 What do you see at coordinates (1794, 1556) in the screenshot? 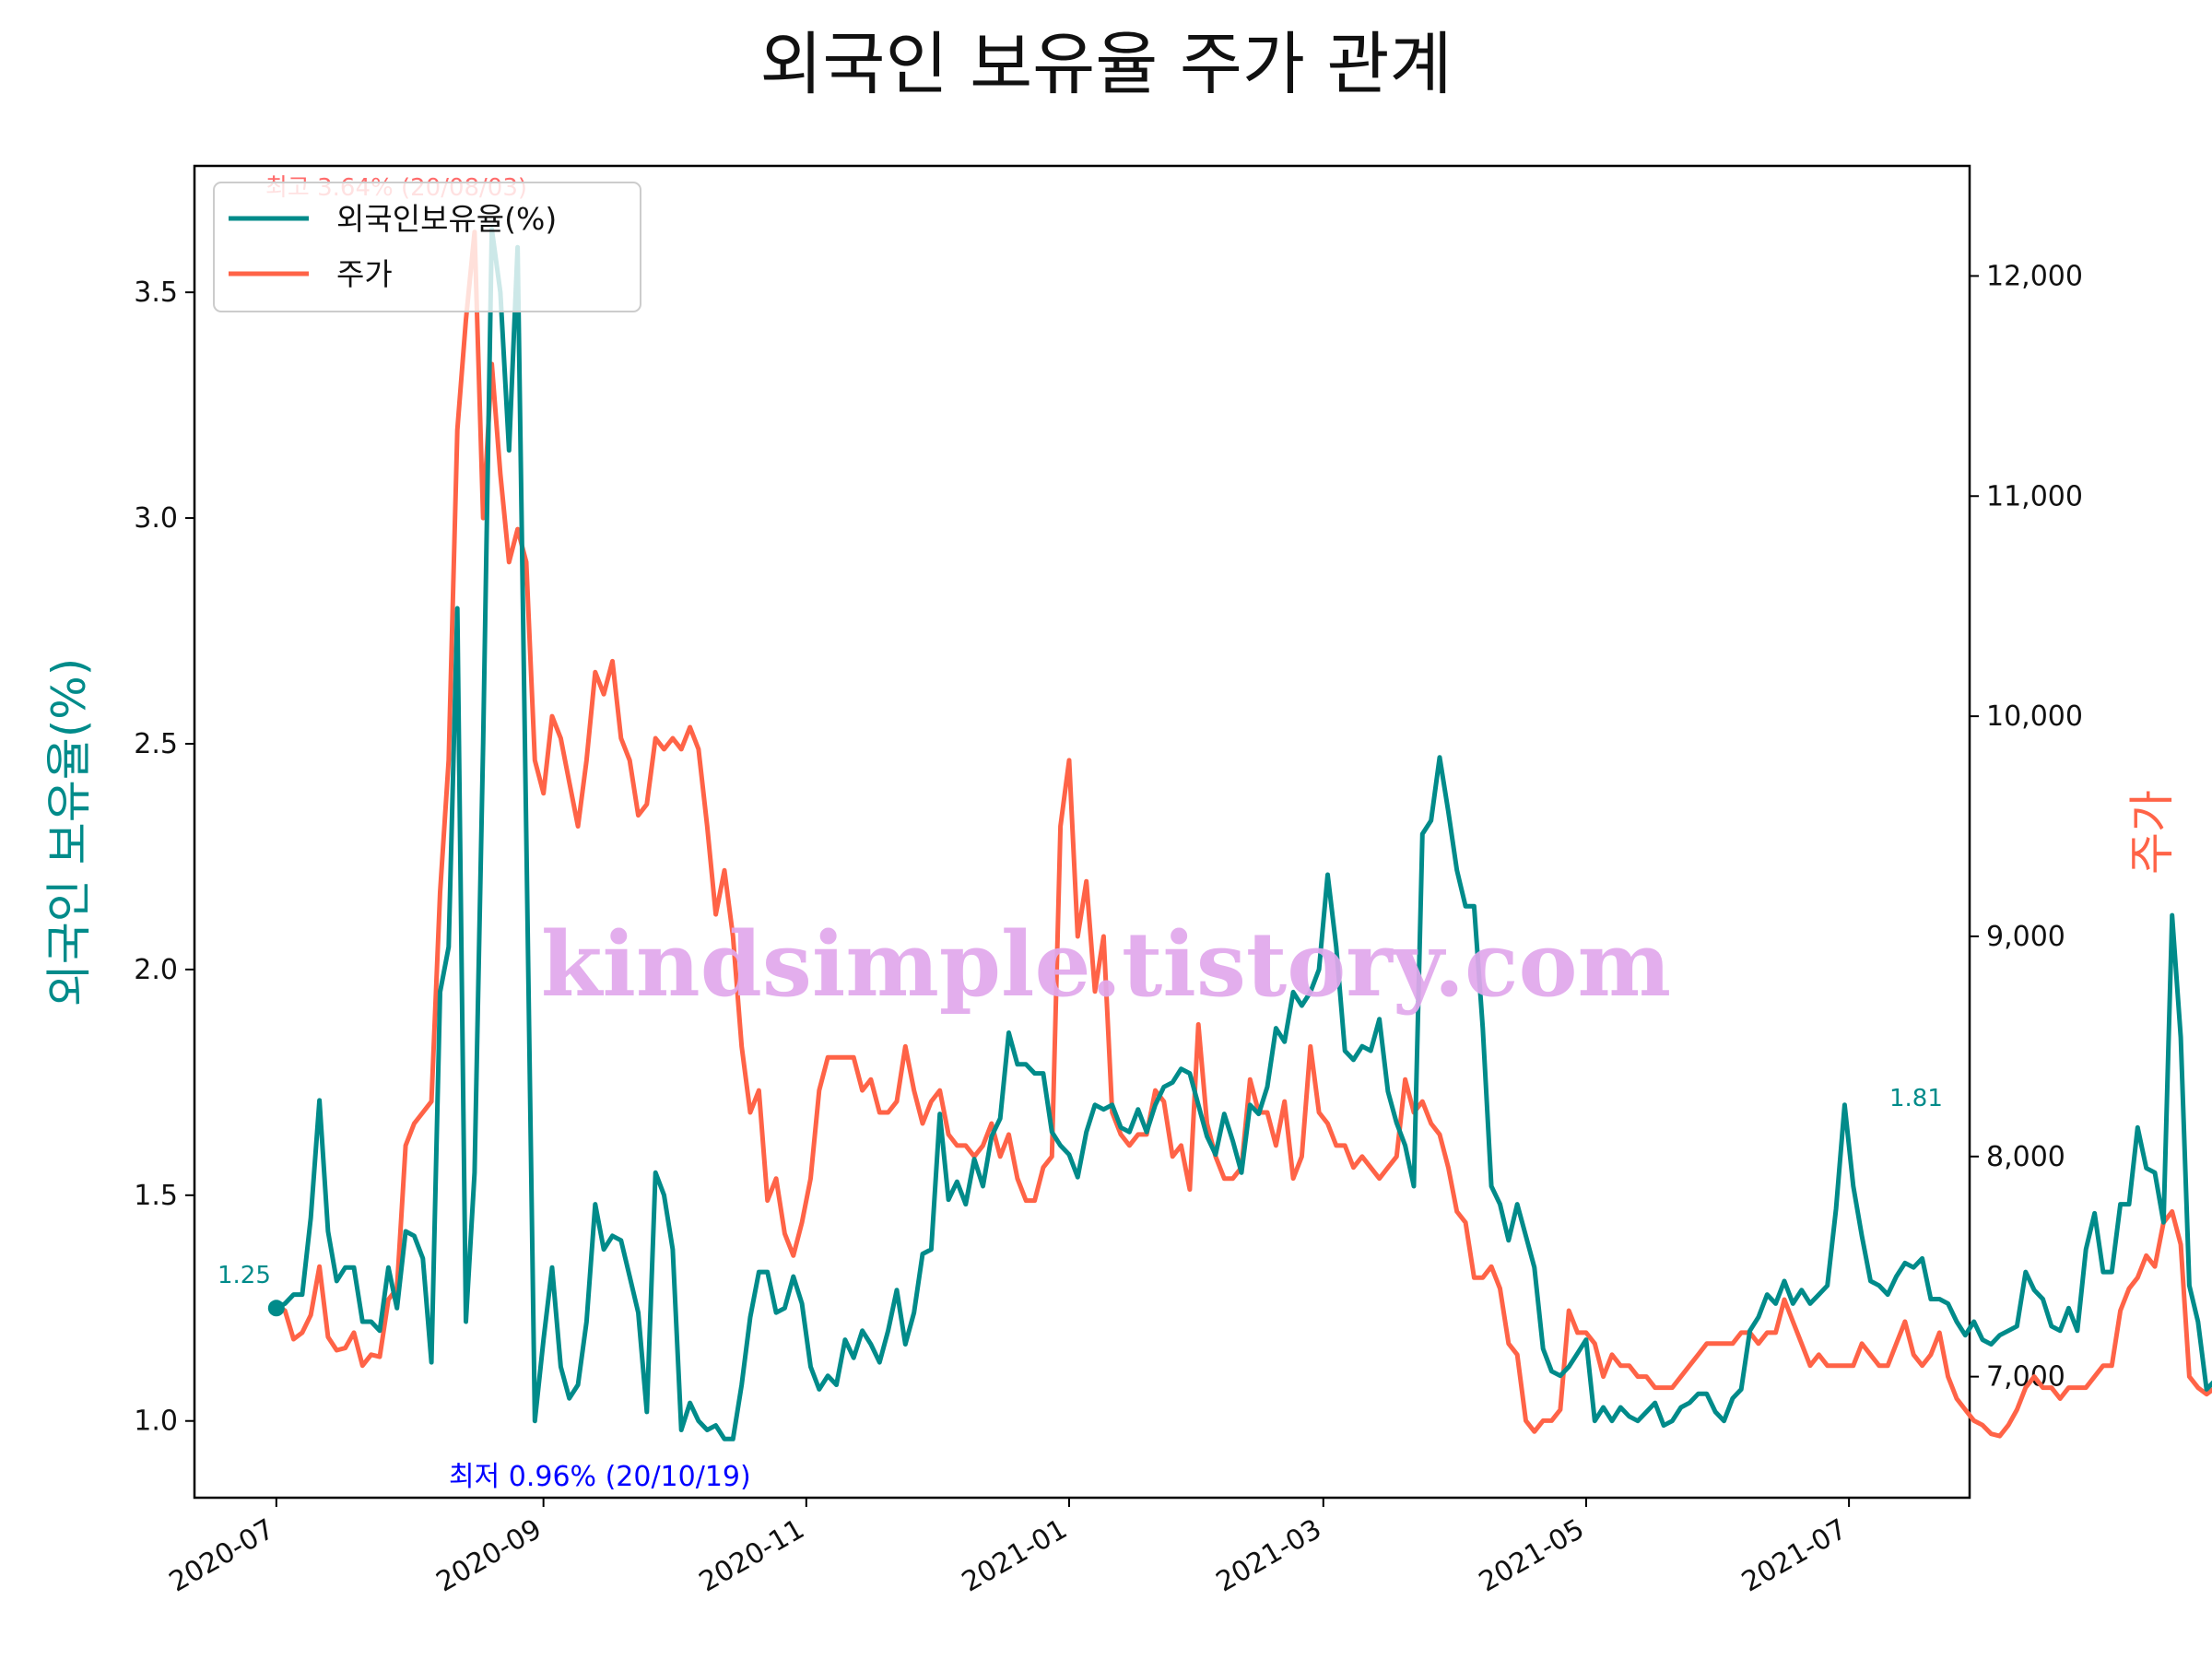
I see `x-tick-label: 2021-07` at bounding box center [1794, 1556].